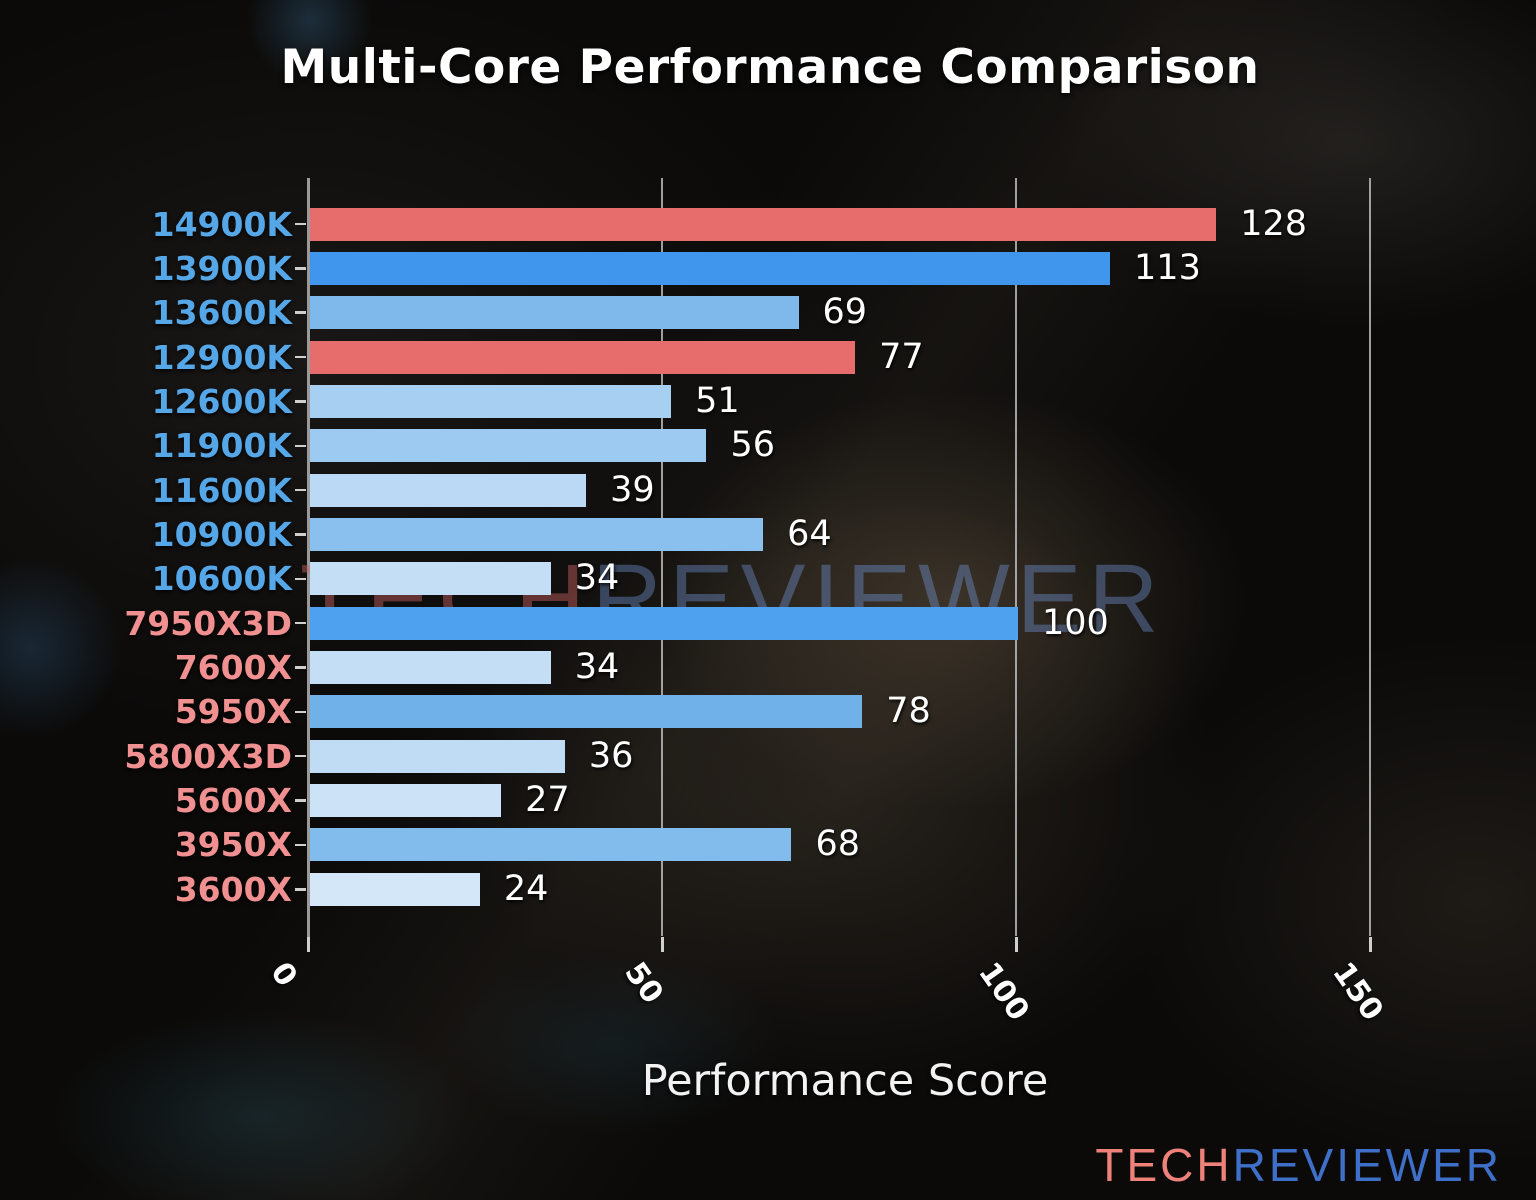 This screenshot has height=1200, width=1536. What do you see at coordinates (308, 559) in the screenshot?
I see `y-axis-line` at bounding box center [308, 559].